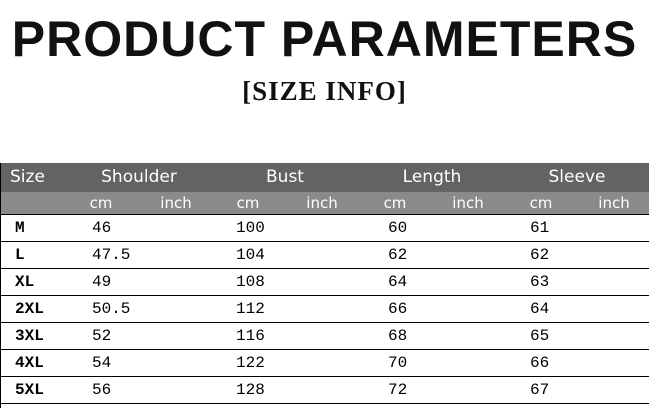  I want to click on size-cell: 2XL, so click(29, 309).